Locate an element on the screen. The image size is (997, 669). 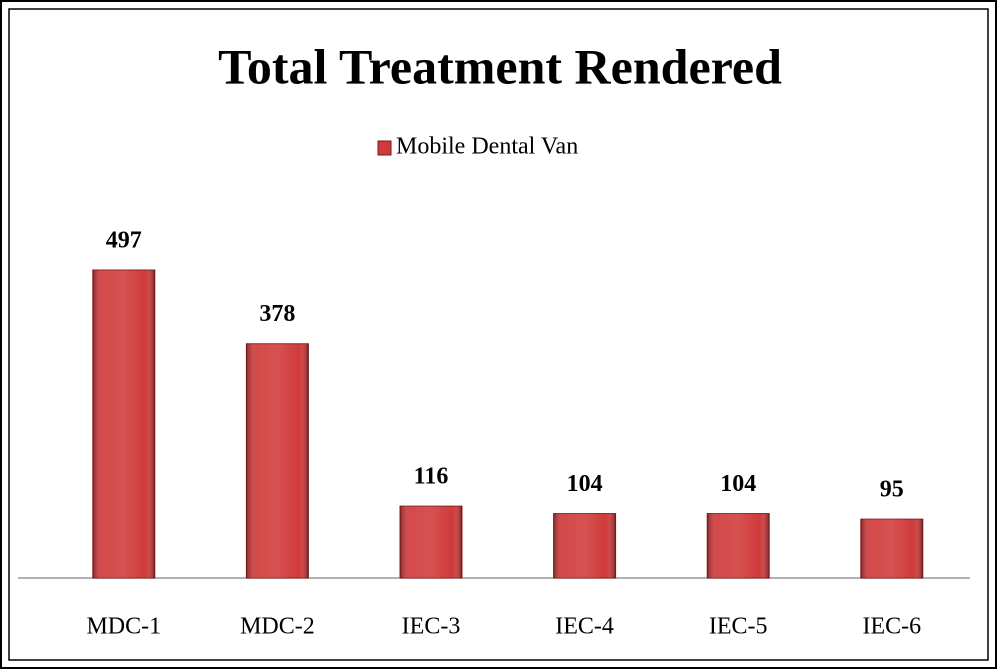
legend-label: Mobile Dental Van is located at coordinates (487, 147).